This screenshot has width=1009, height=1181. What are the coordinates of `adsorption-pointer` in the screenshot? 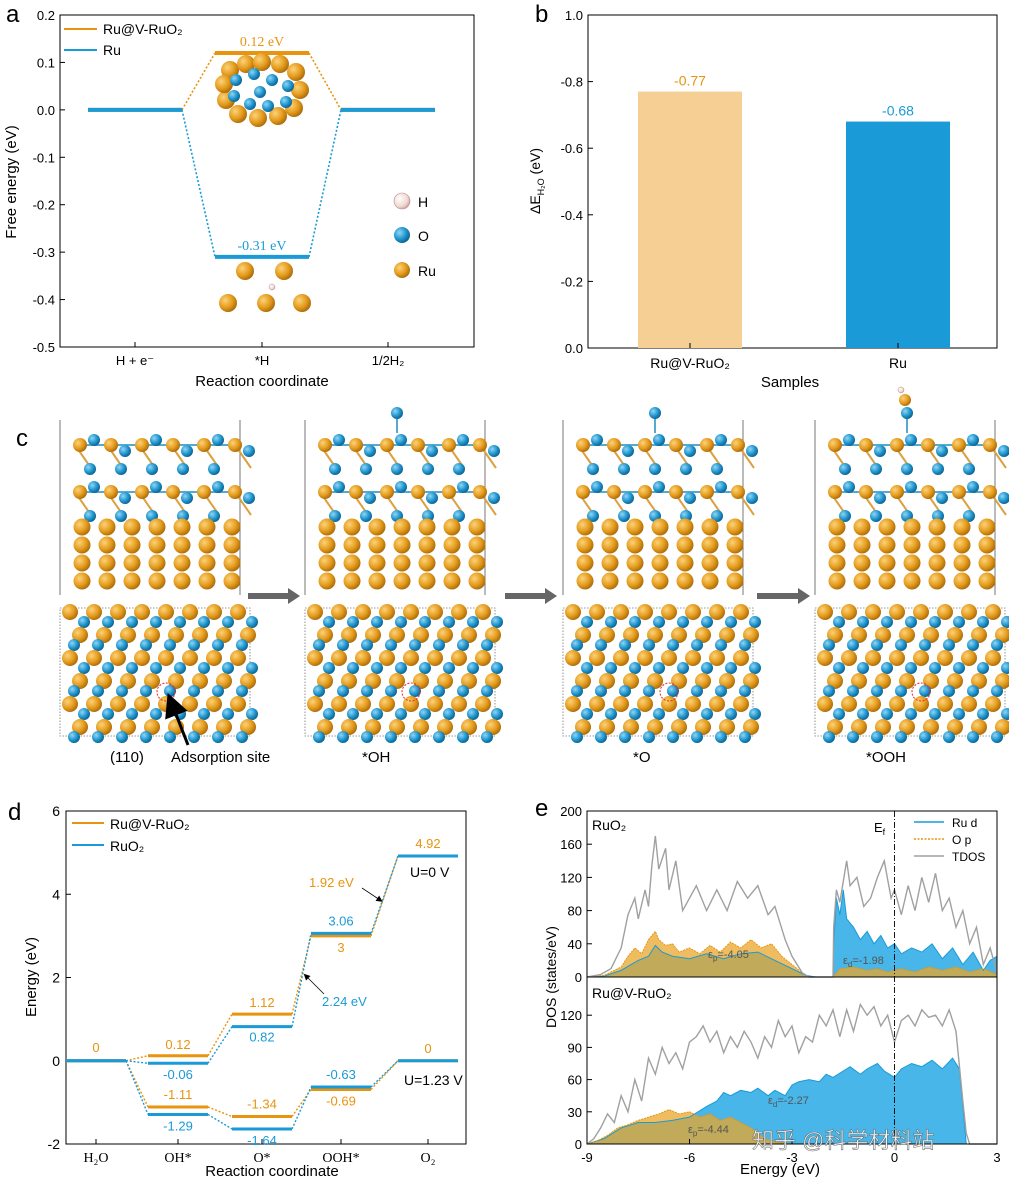 It's located at (177, 719).